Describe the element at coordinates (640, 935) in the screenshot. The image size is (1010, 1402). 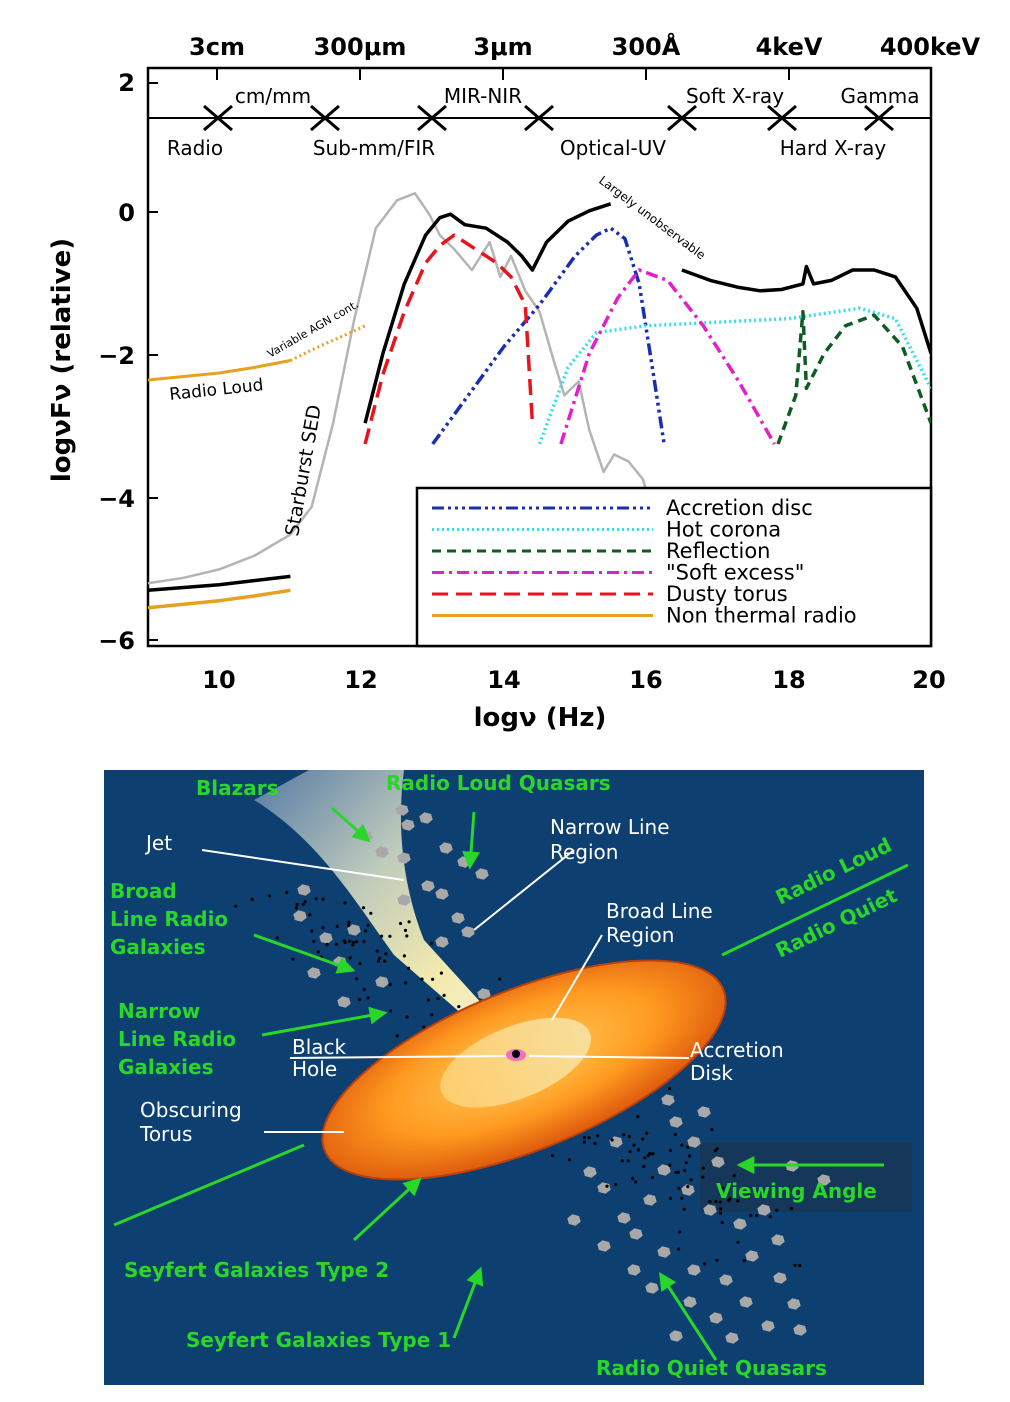
I see `label-broad-line-region: Region` at that location.